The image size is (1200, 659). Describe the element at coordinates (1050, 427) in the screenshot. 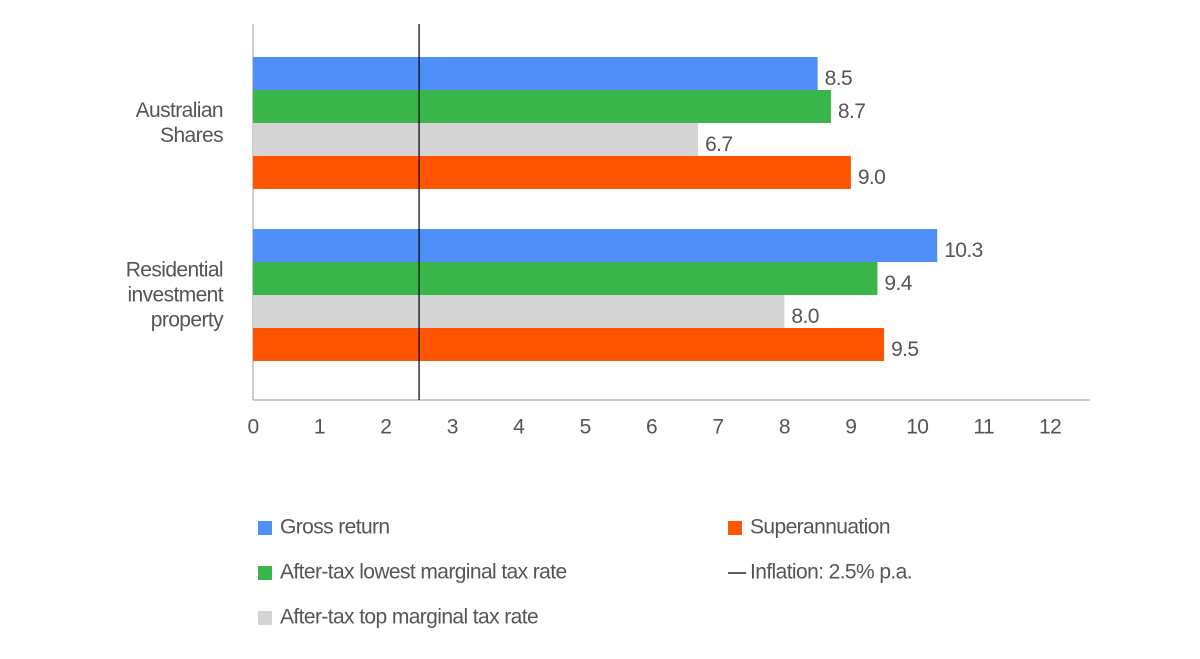

I see `x-tick-label: 12` at that location.